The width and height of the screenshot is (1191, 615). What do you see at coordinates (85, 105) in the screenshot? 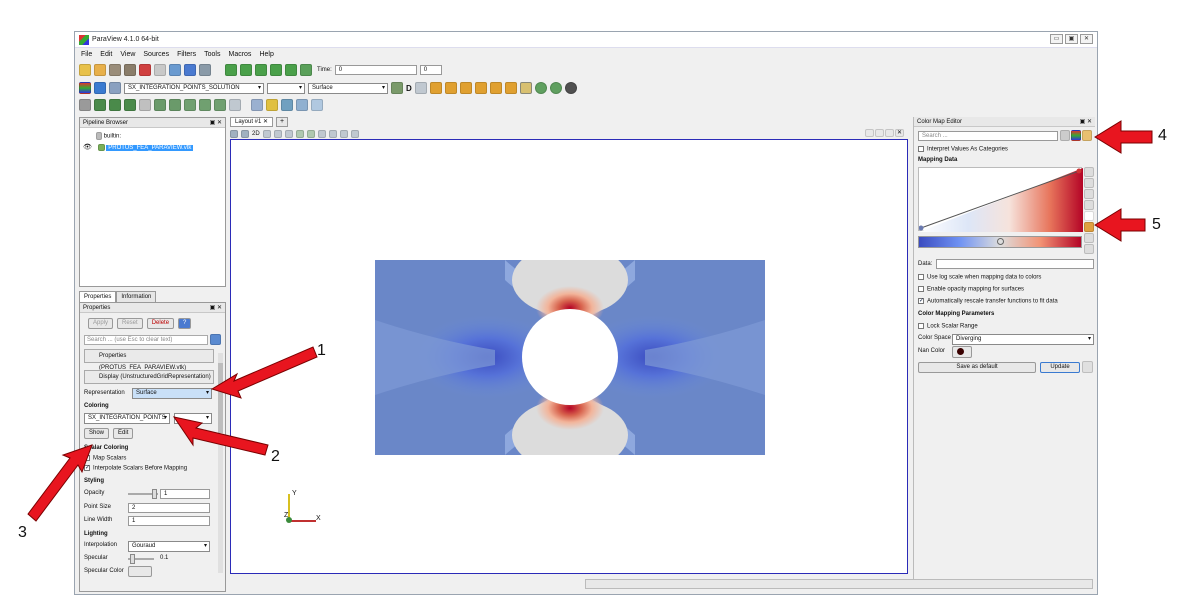
I see `calculator-icon` at bounding box center [85, 105].